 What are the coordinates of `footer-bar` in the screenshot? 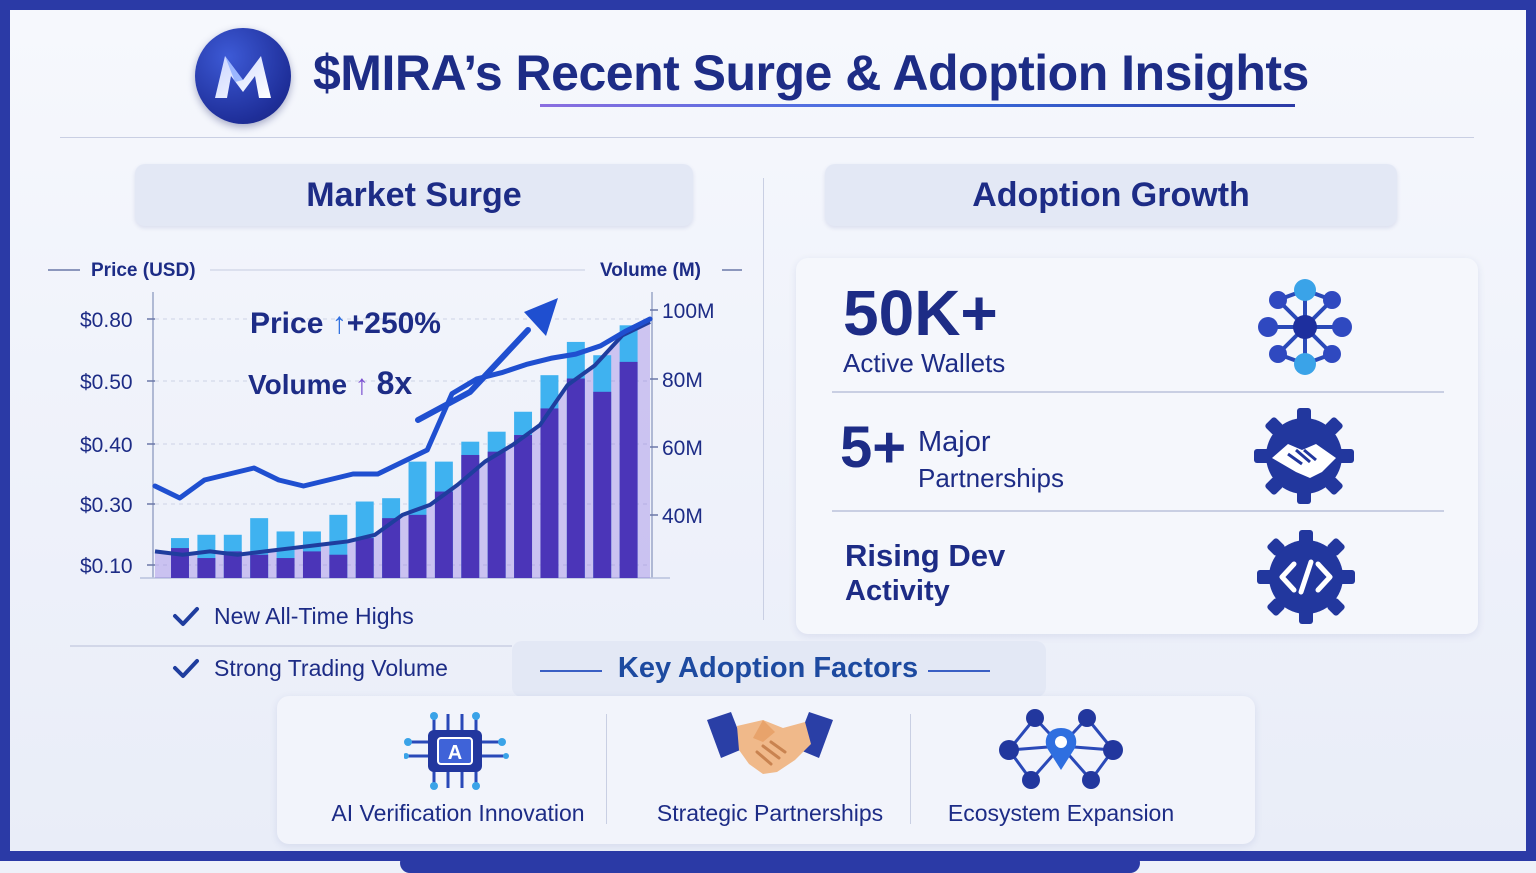 It's located at (770, 863).